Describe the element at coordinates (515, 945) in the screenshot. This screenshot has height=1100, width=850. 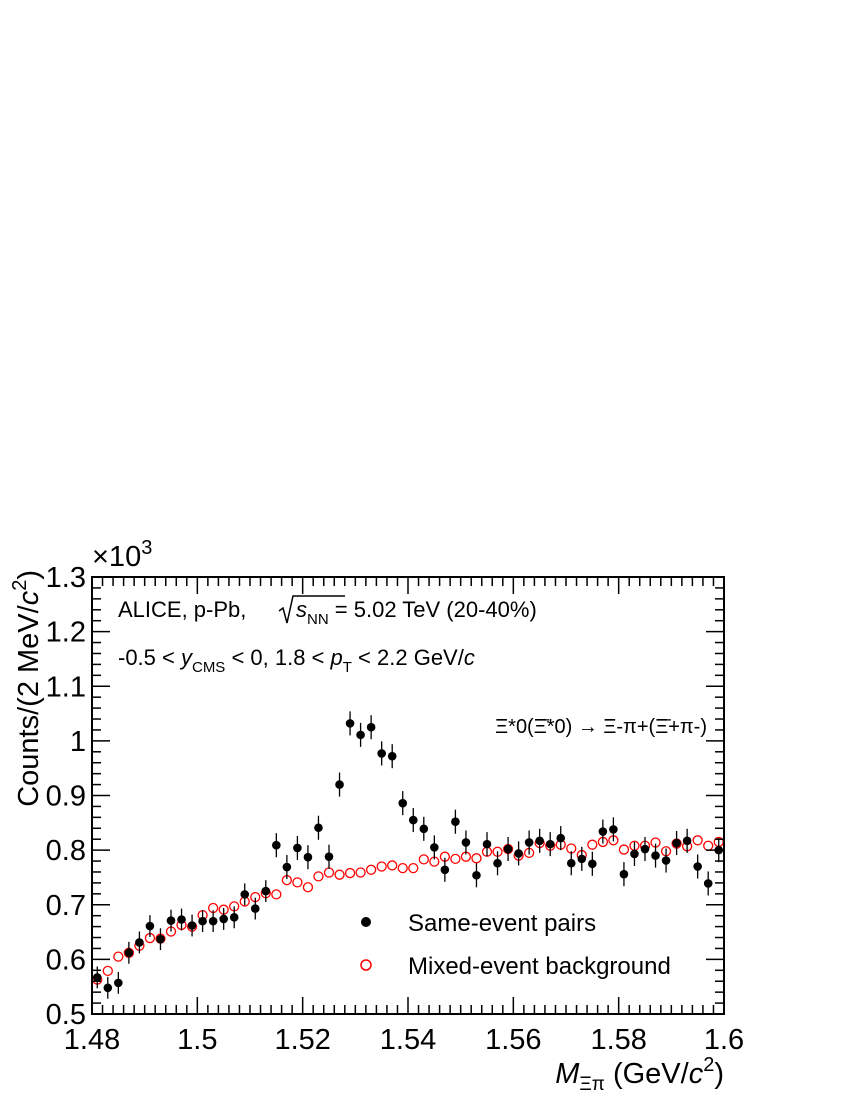
I see `legend: Same-event pairs Mixed-event background` at that location.